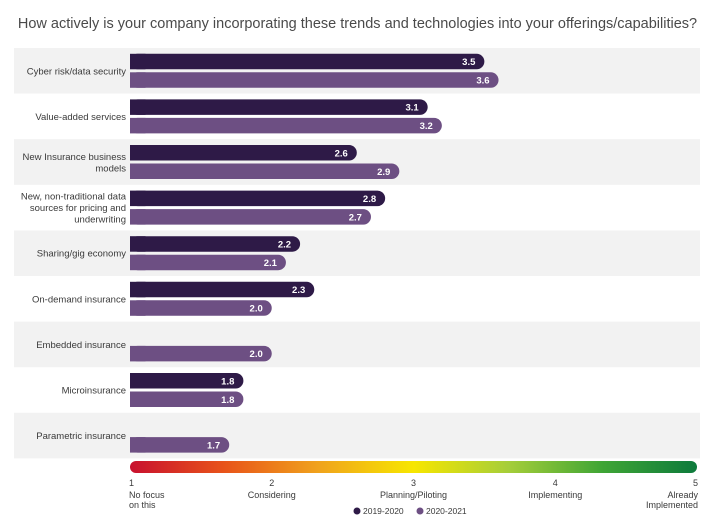 The width and height of the screenshot is (715, 525). I want to click on legend-label: 2019-2020, so click(383, 511).